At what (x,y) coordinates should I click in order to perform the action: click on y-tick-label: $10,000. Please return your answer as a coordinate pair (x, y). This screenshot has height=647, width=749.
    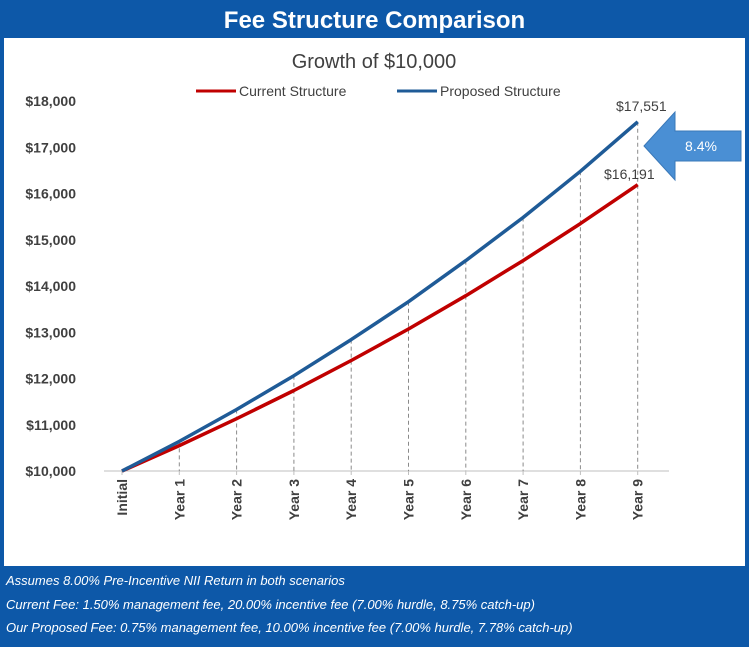
    Looking at the image, I should click on (50, 471).